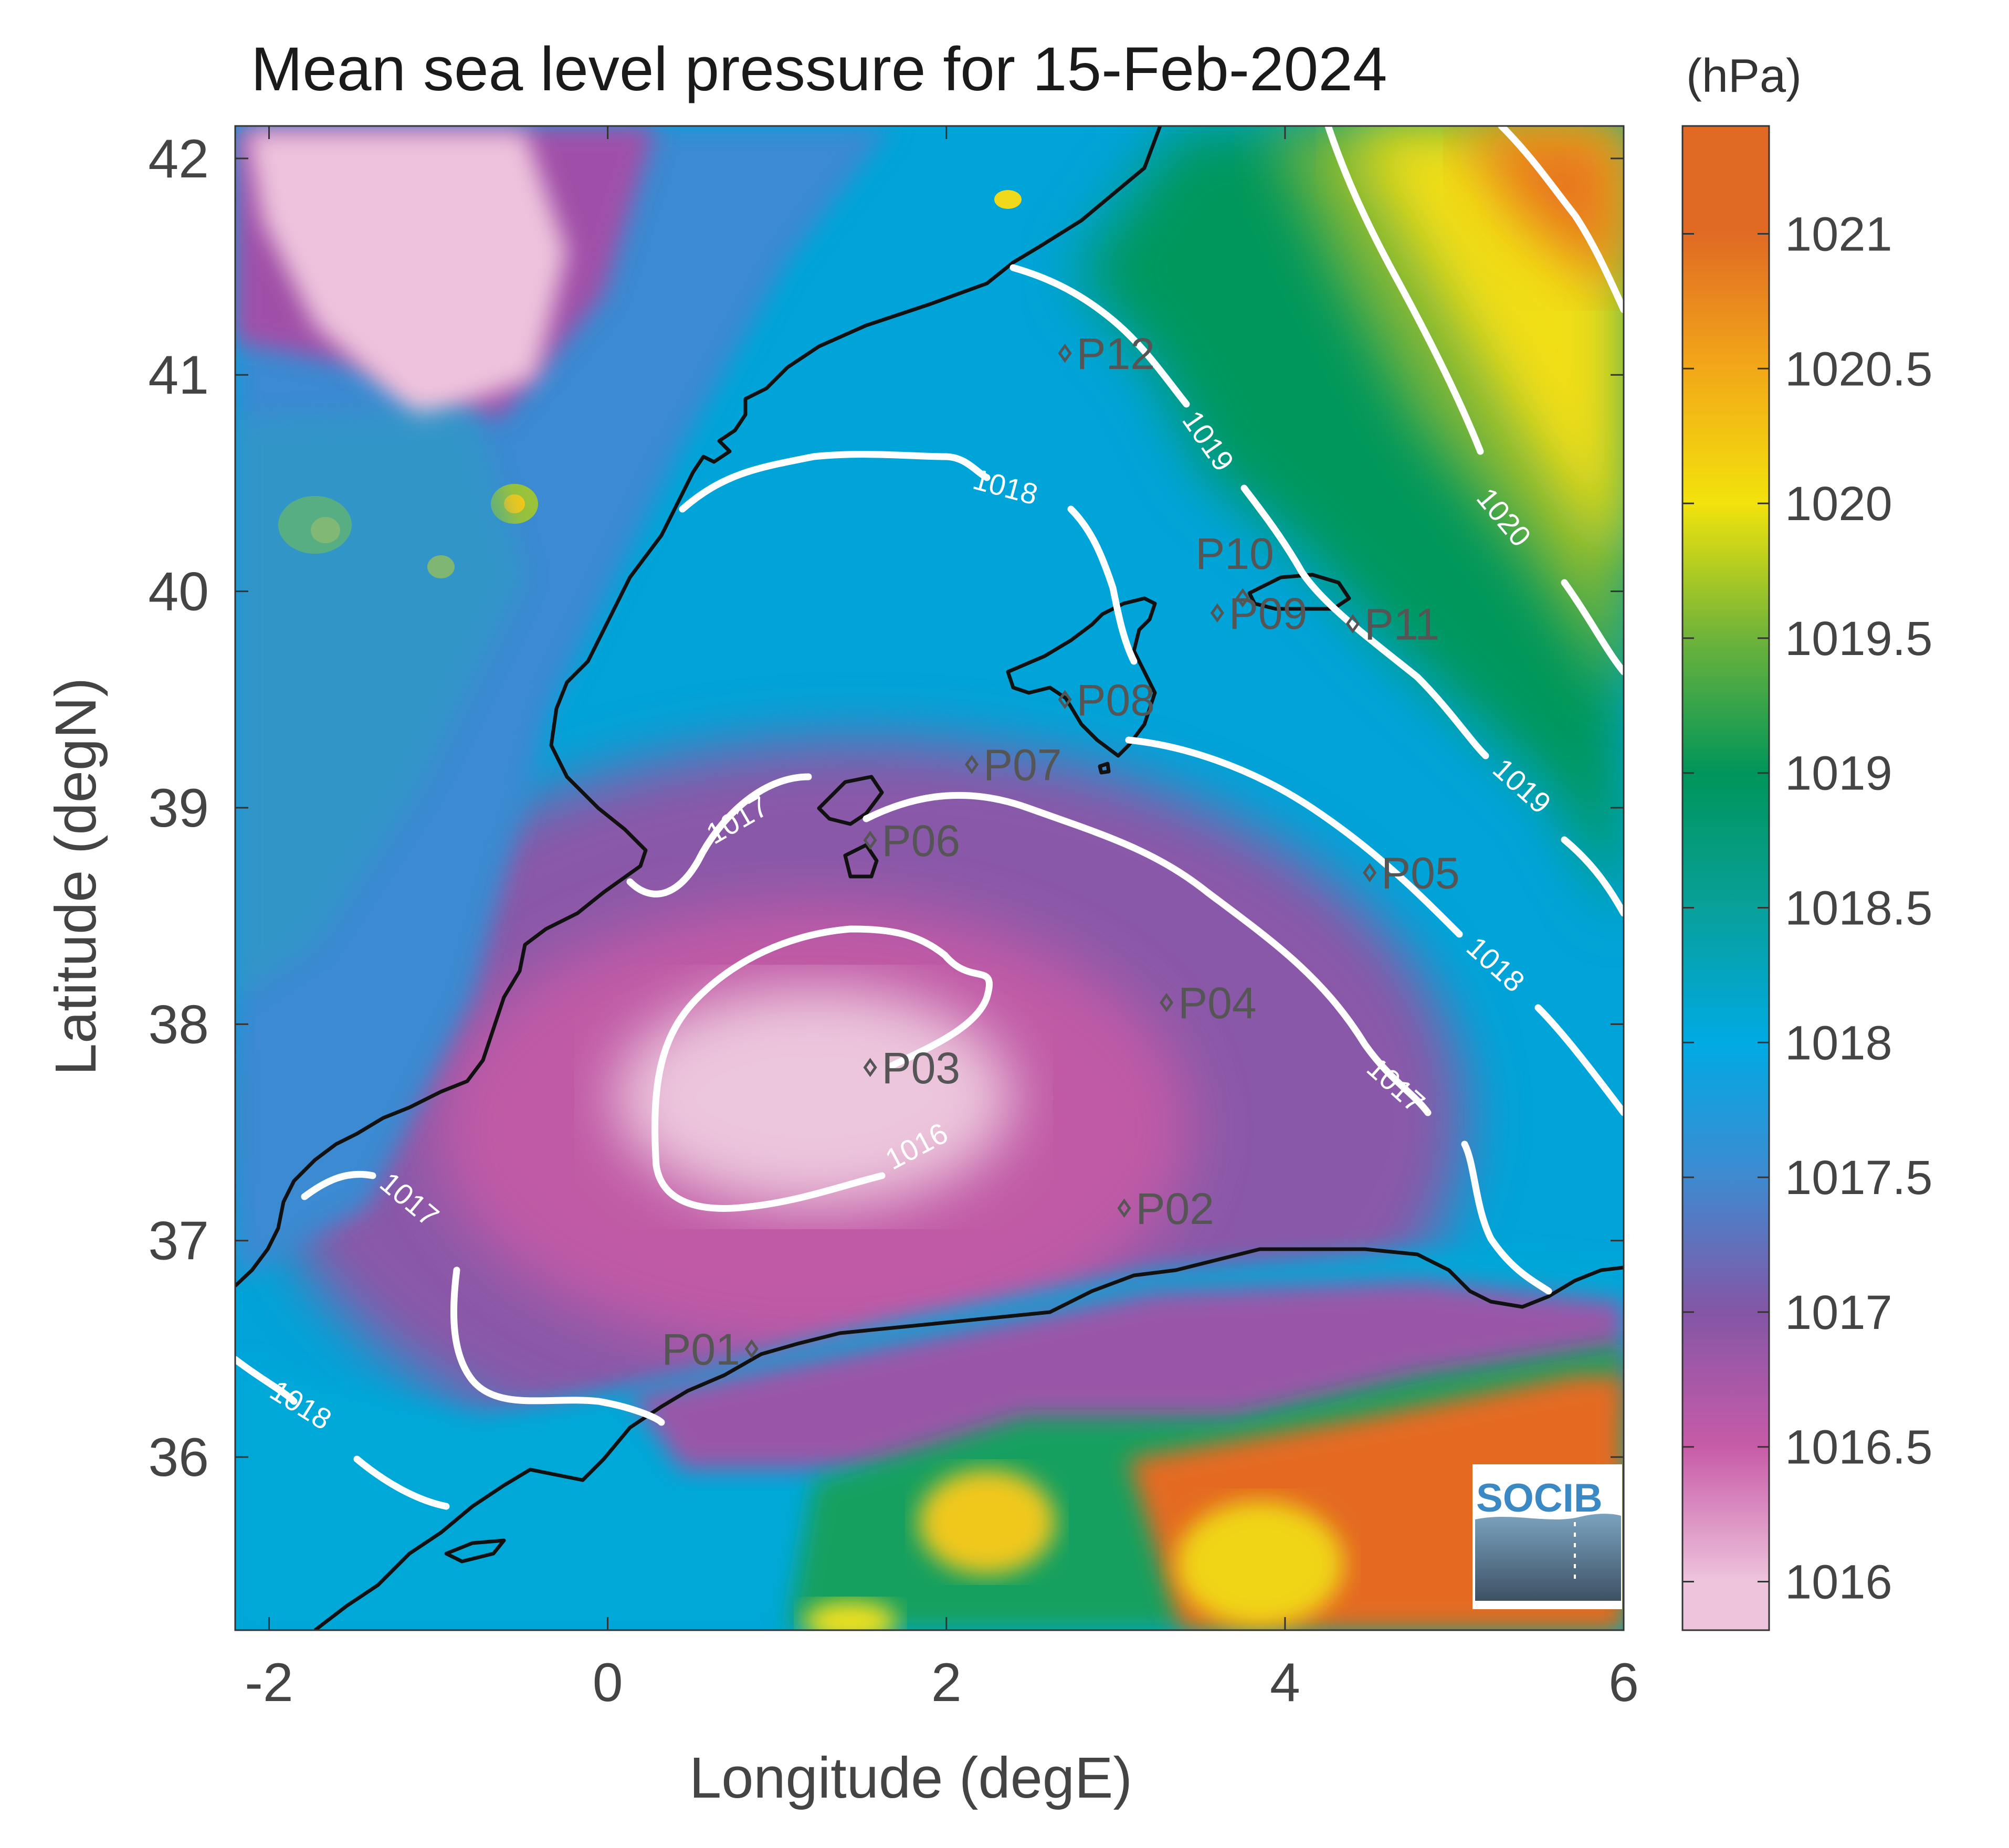  I want to click on station-p02: P02, so click(1166, 1208).